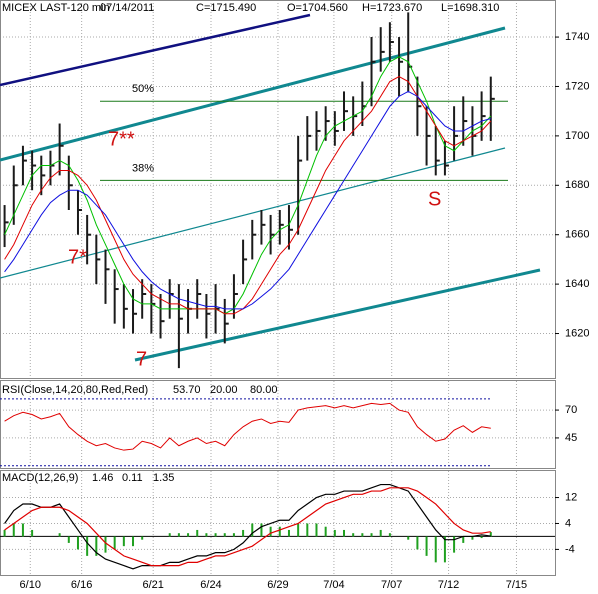 The height and width of the screenshot is (594, 598). What do you see at coordinates (571, 438) in the screenshot?
I see `y-tick-label: 45` at bounding box center [571, 438].